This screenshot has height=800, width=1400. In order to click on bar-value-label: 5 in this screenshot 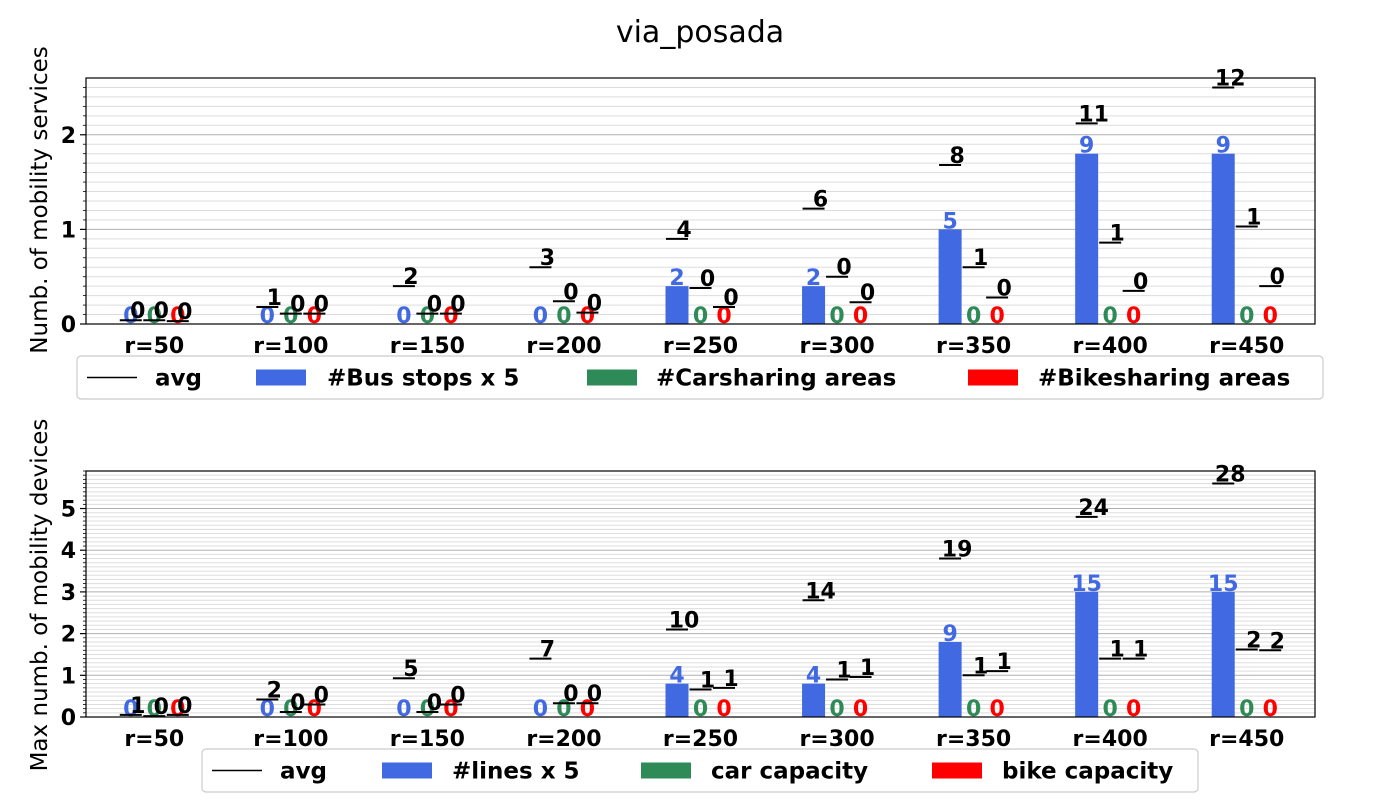, I will do `click(949, 221)`.